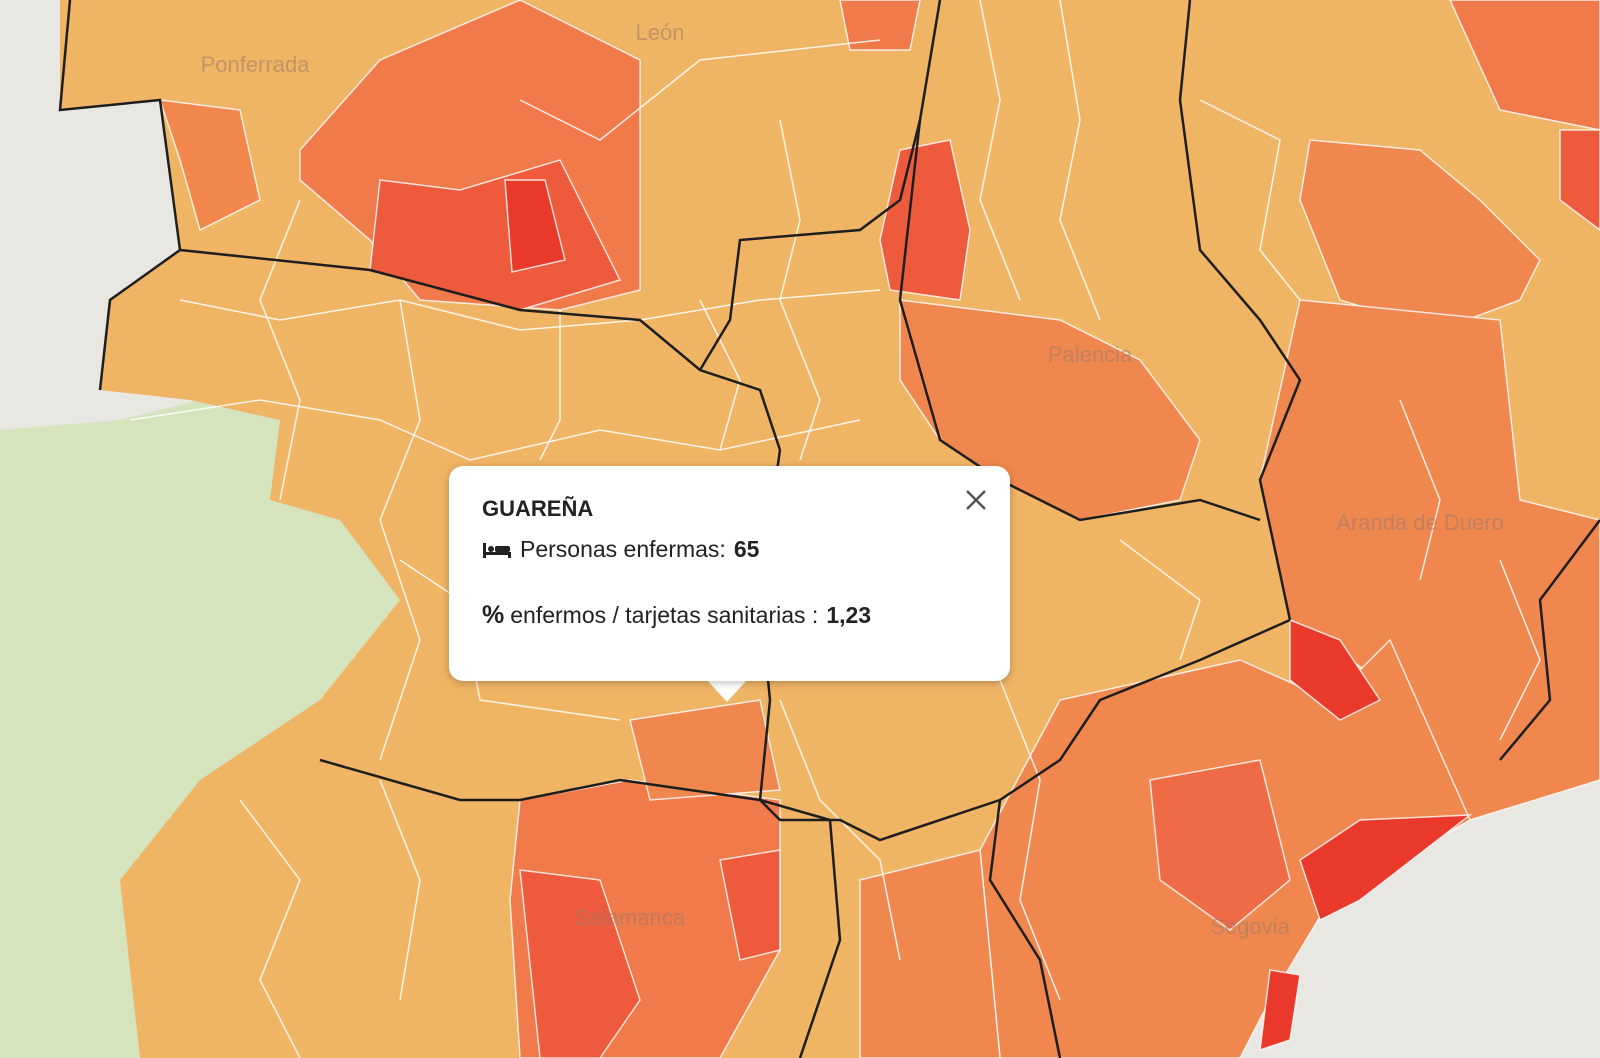 Image resolution: width=1600 pixels, height=1058 pixels. What do you see at coordinates (849, 615) in the screenshot?
I see `row-value: 1,23` at bounding box center [849, 615].